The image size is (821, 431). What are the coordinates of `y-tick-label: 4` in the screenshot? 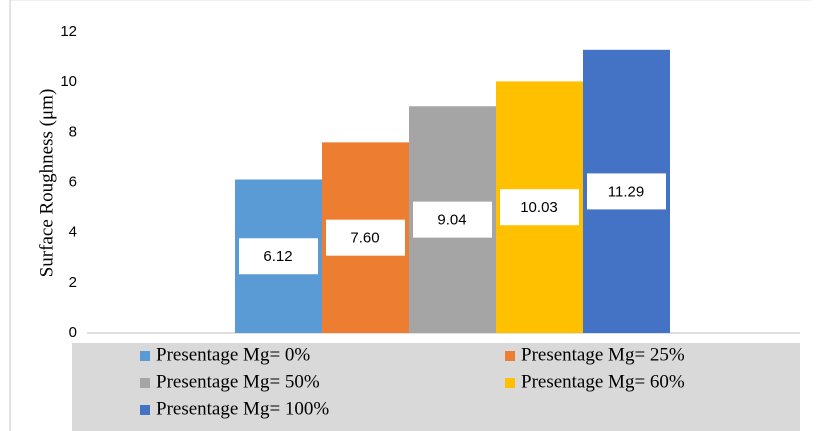 It's located at (73, 232).